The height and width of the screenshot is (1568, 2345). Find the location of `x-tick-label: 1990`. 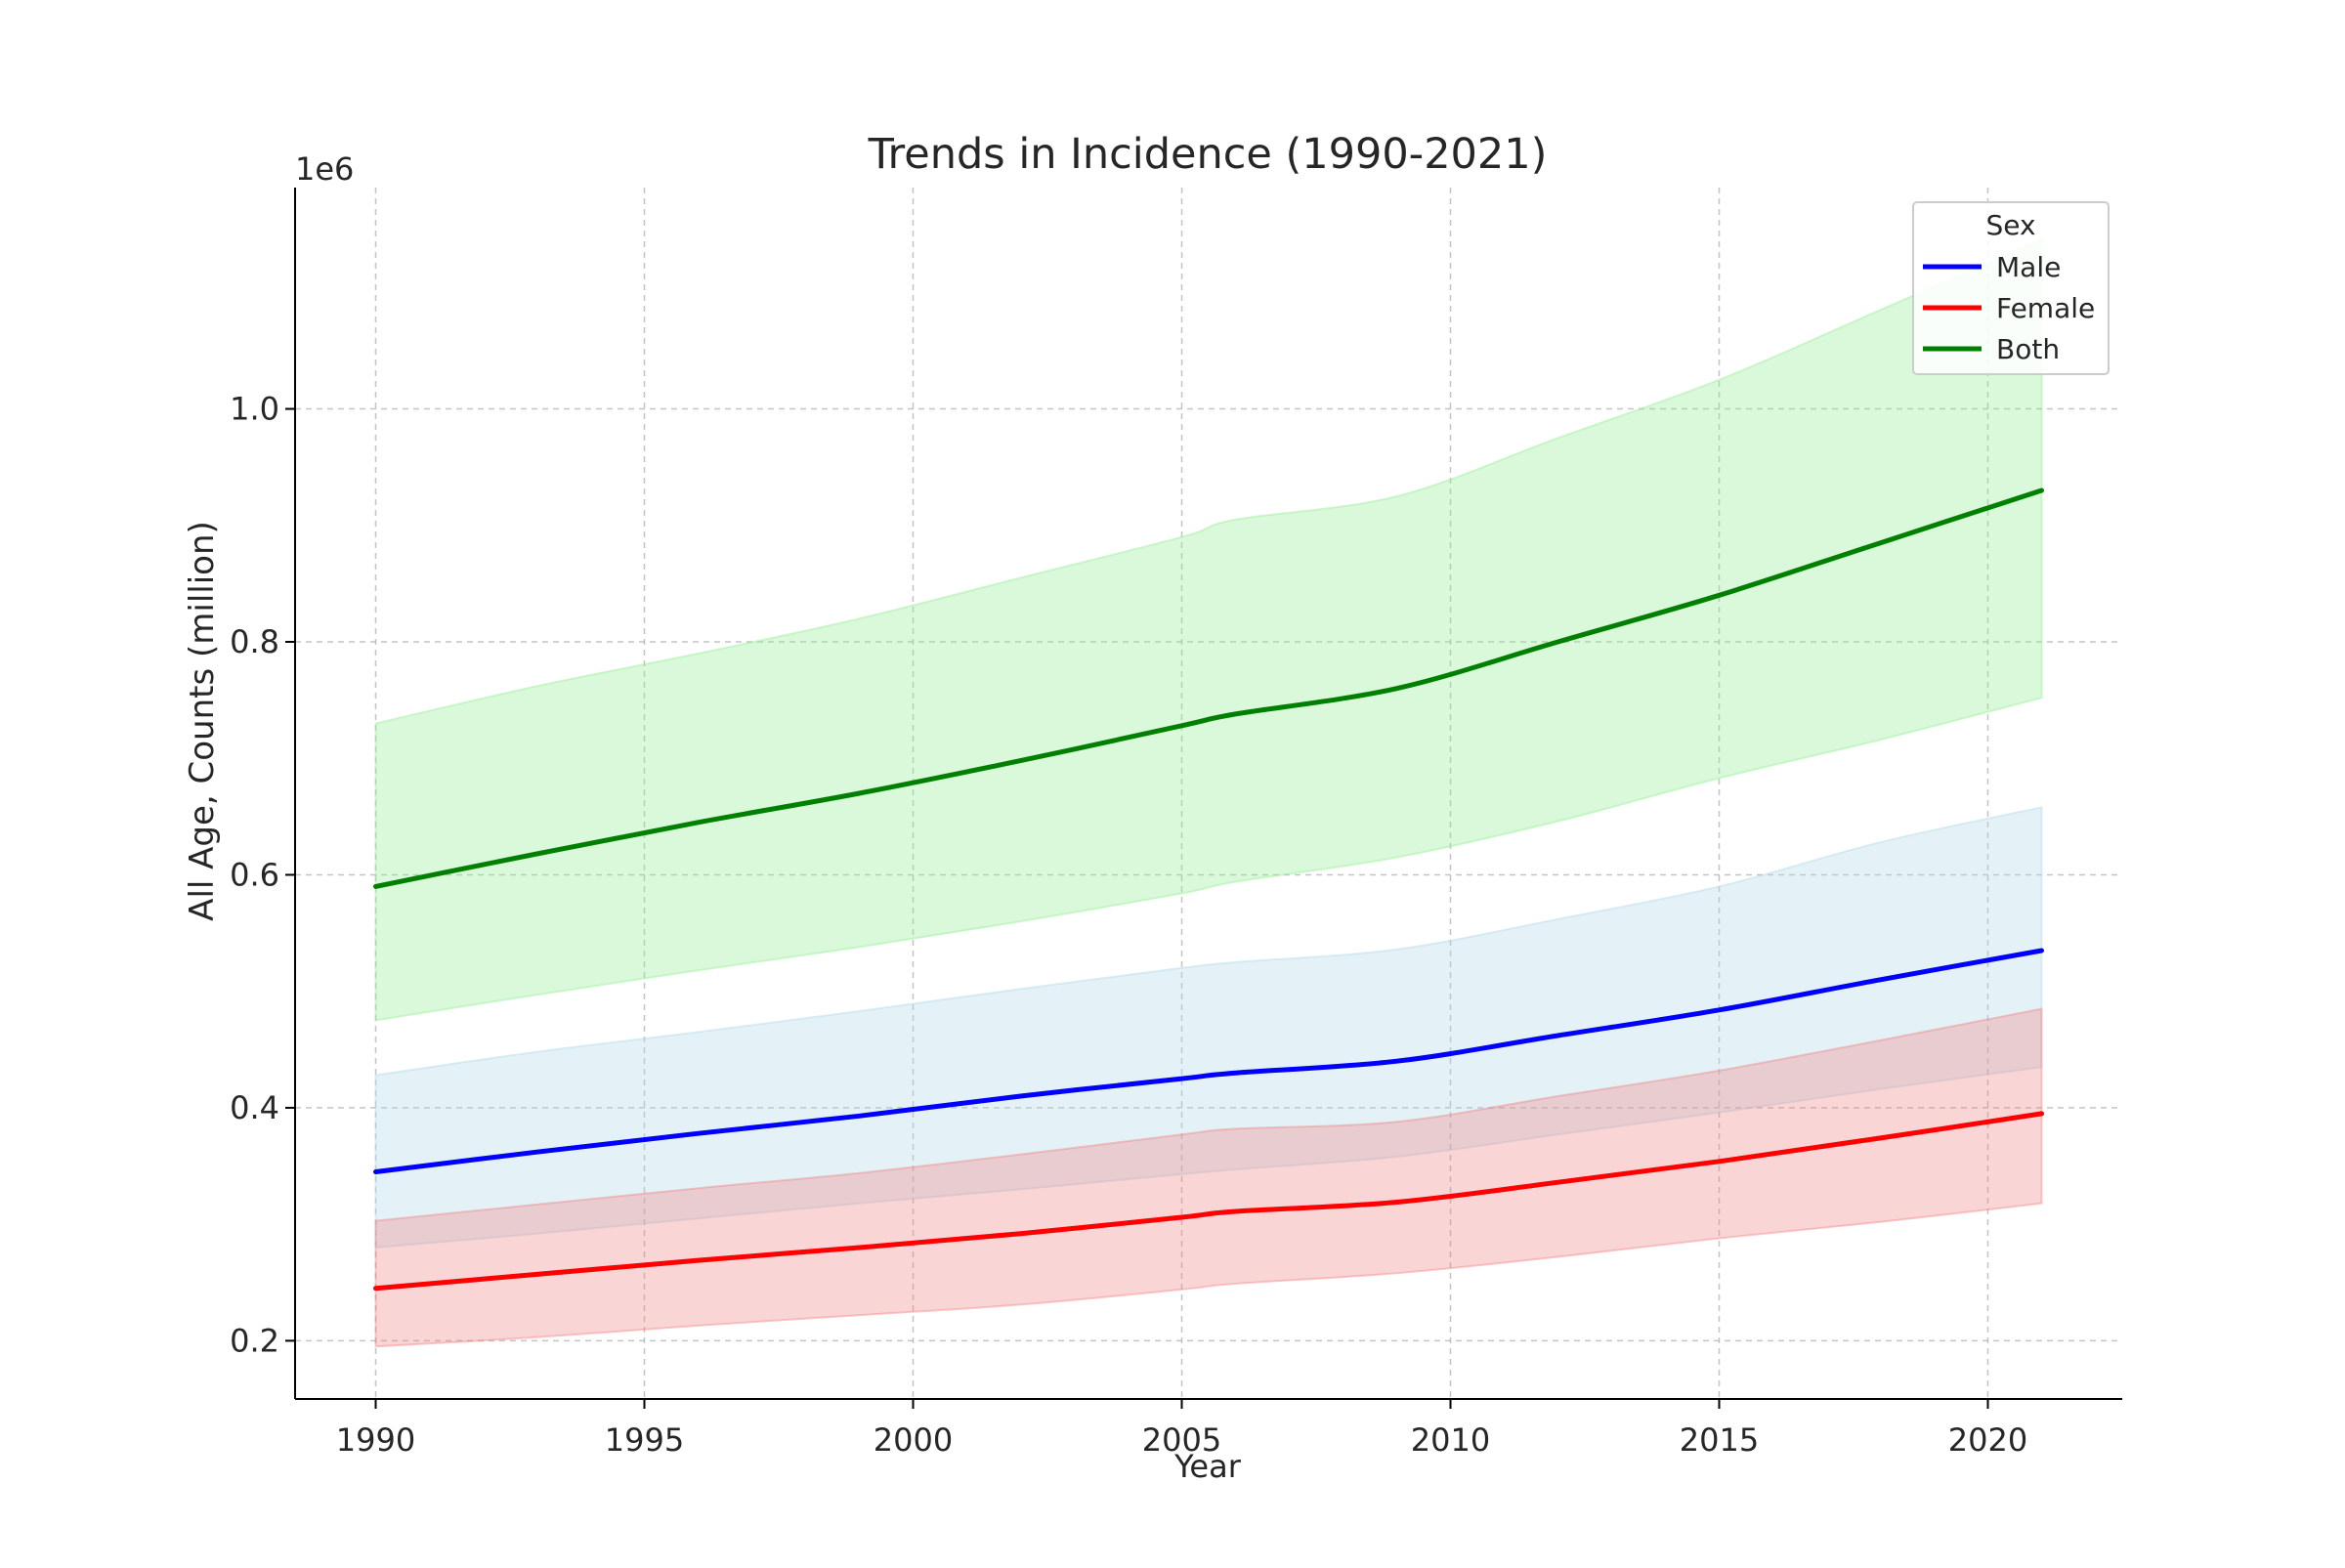

x-tick-label: 1990 is located at coordinates (375, 1440).